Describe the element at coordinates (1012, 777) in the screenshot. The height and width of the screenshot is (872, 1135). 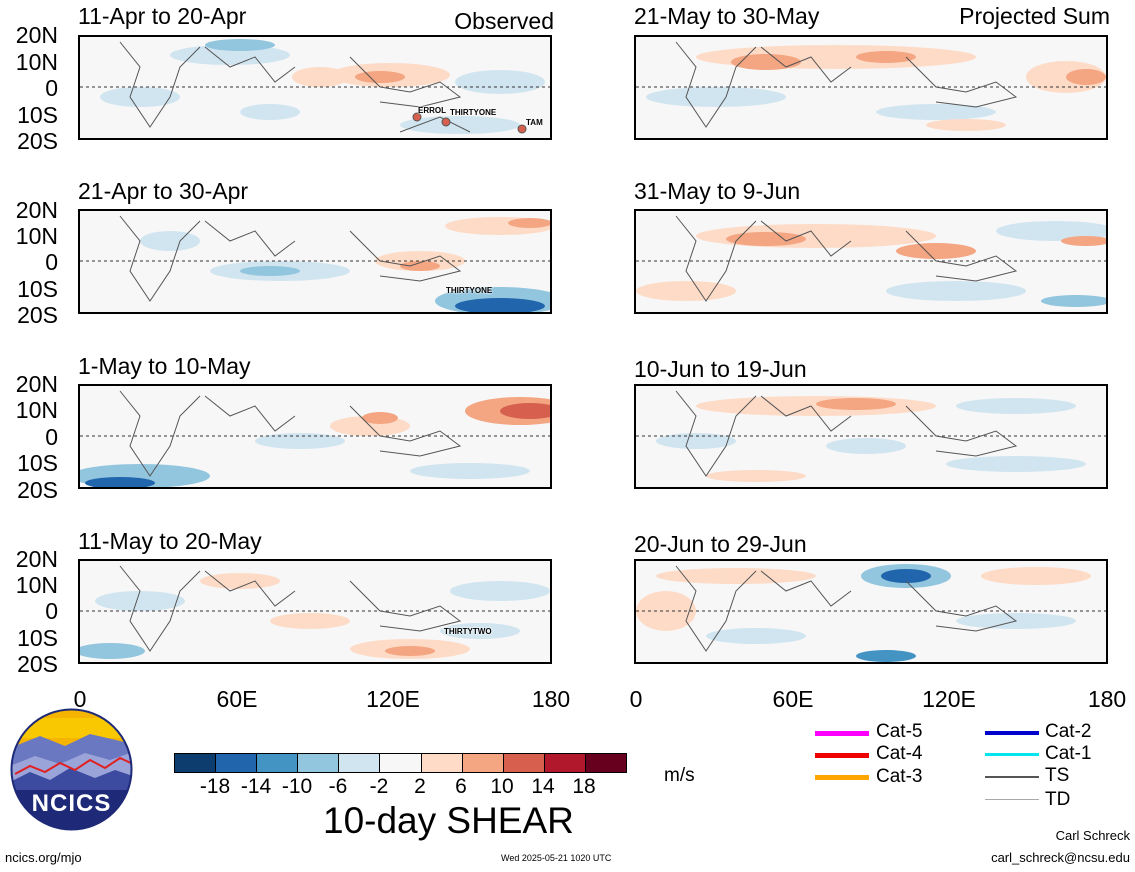
I see `legend-swatch-ts` at that location.